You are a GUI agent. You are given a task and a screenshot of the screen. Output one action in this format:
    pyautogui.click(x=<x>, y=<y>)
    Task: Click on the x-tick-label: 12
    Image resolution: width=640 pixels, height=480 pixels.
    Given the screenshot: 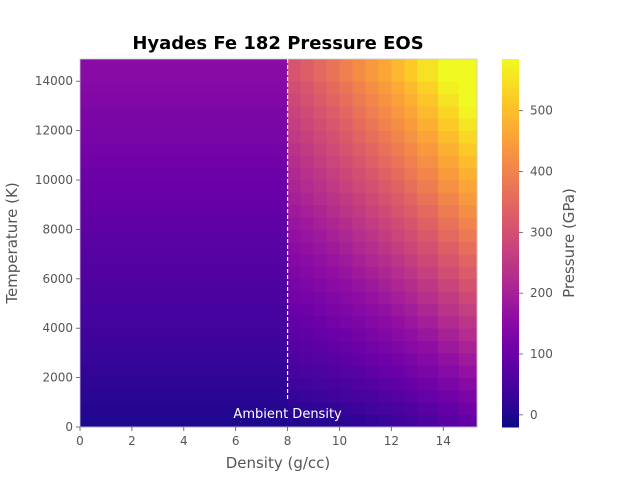 What is the action you would take?
    pyautogui.click(x=391, y=441)
    